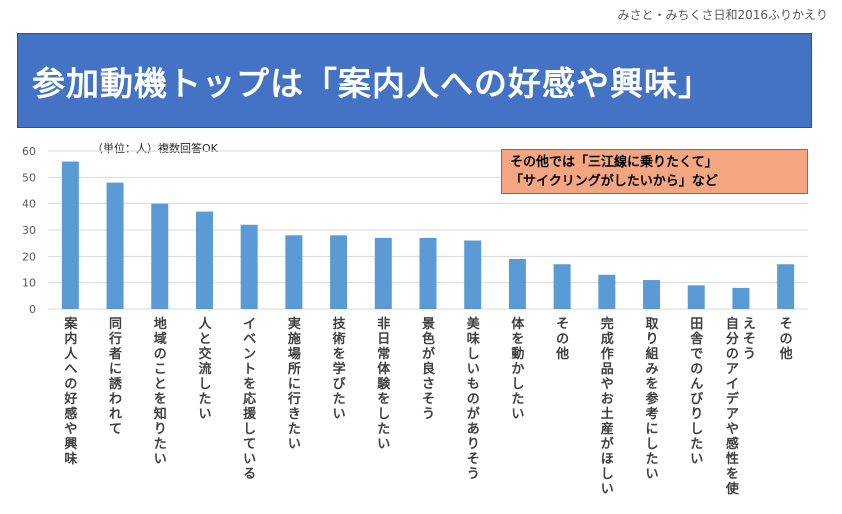  What do you see at coordinates (697, 392) in the screenshot?
I see `x-category-label: 田舎でのんびりしたい` at bounding box center [697, 392].